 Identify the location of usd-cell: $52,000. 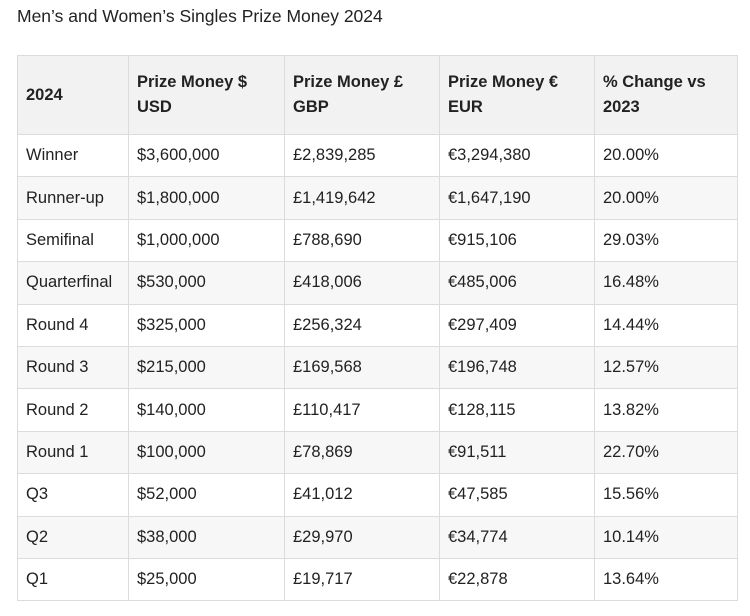
(206, 495).